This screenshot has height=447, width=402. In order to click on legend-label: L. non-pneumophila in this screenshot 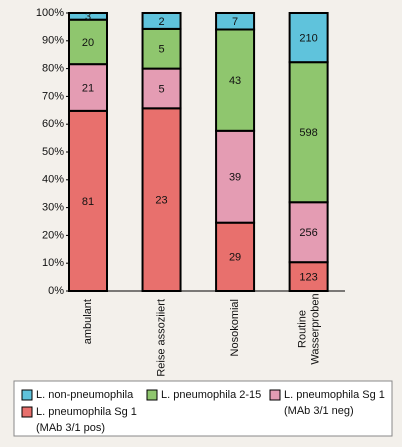, I will do `click(85, 395)`.